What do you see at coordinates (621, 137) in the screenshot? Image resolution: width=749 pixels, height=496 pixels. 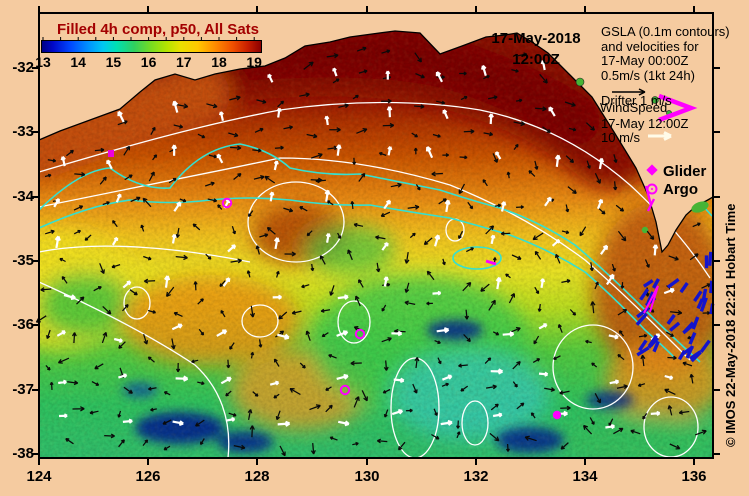 I see `wind-speed-label: 10 m/s` at bounding box center [621, 137].